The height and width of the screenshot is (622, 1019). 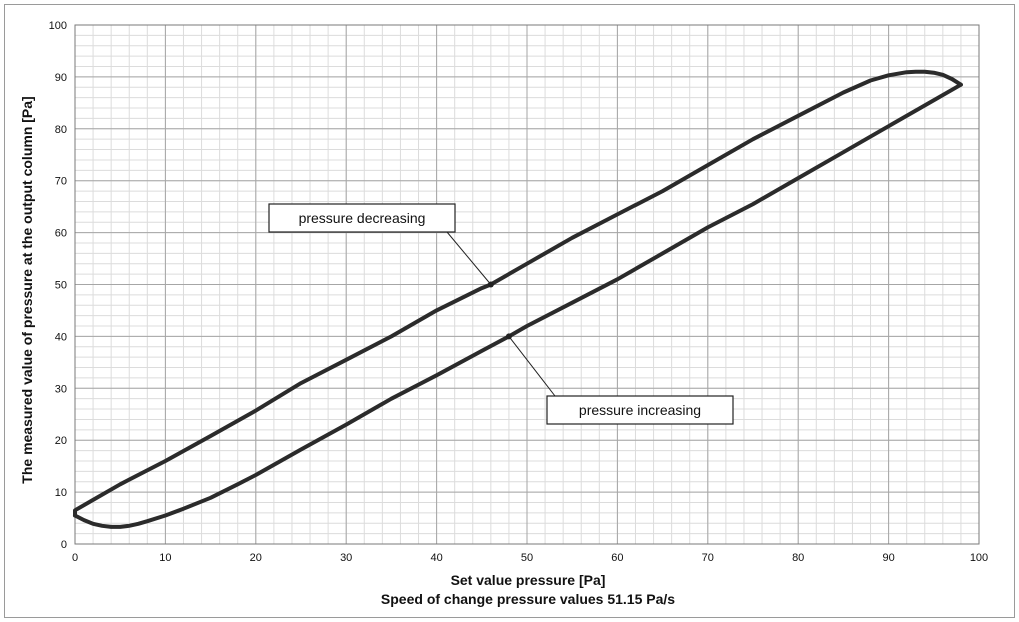 What do you see at coordinates (888, 558) in the screenshot?
I see `x-tick-label: 90` at bounding box center [888, 558].